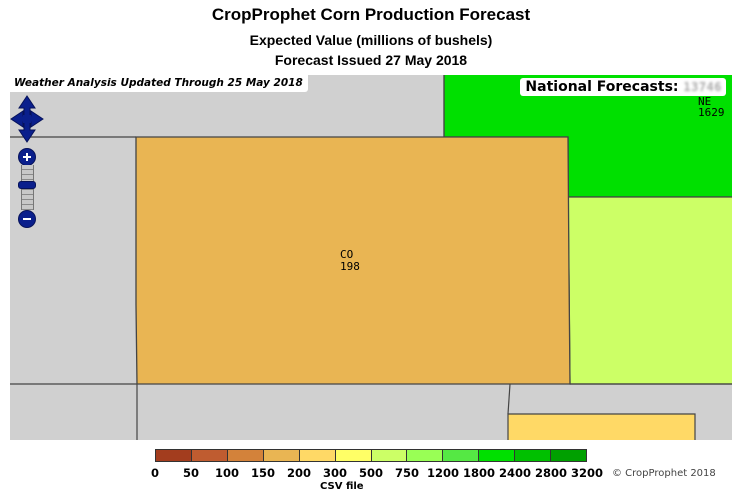 This screenshot has width=742, height=492. Describe the element at coordinates (36, 119) in the screenshot. I see `pan-right-icon` at that location.